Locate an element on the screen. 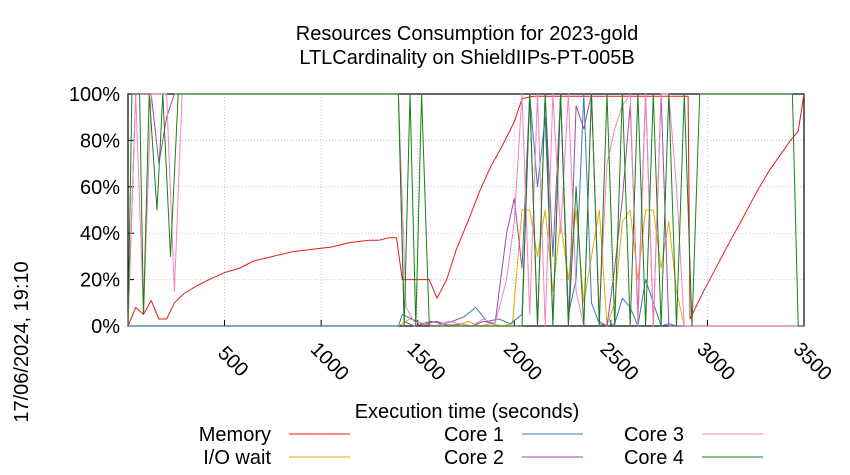  x-tick-label: 1000 is located at coordinates (329, 361).